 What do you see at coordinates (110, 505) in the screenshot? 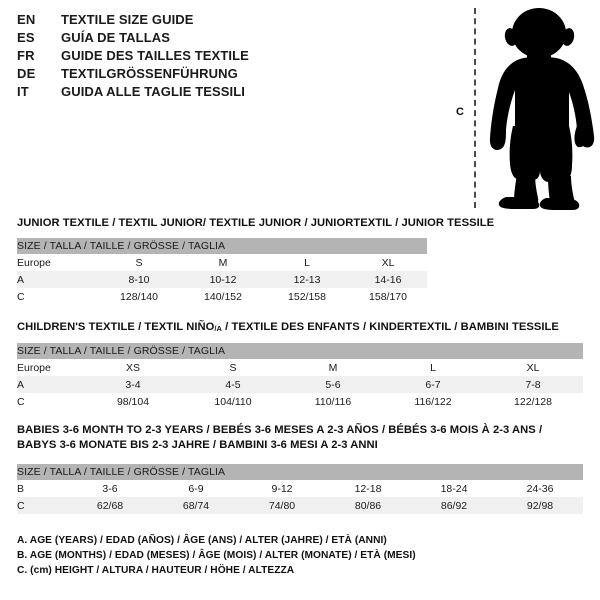
I see `cell: 62/68` at bounding box center [110, 505].